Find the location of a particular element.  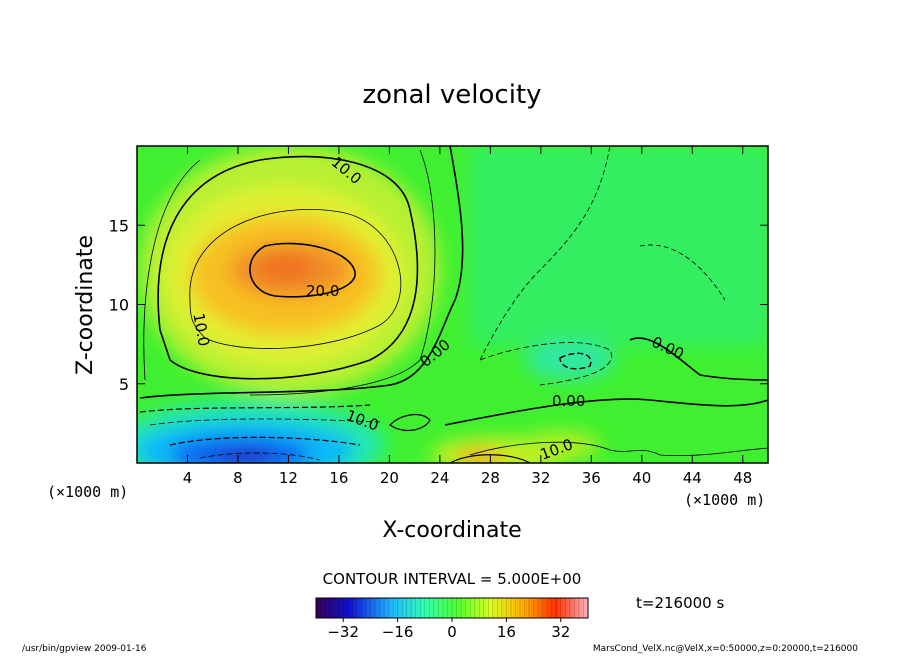

colorbar-tick-label: 32 is located at coordinates (560, 632).